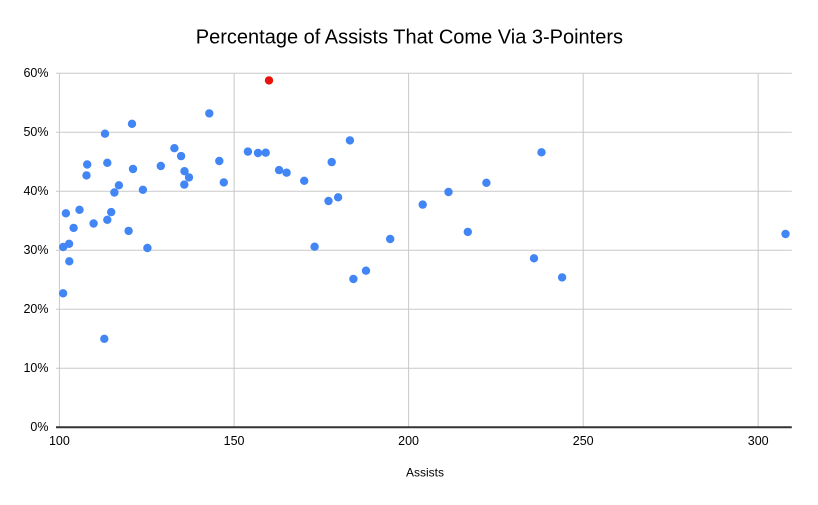  What do you see at coordinates (39, 427) in the screenshot?
I see `svg-text: 0%` at bounding box center [39, 427].